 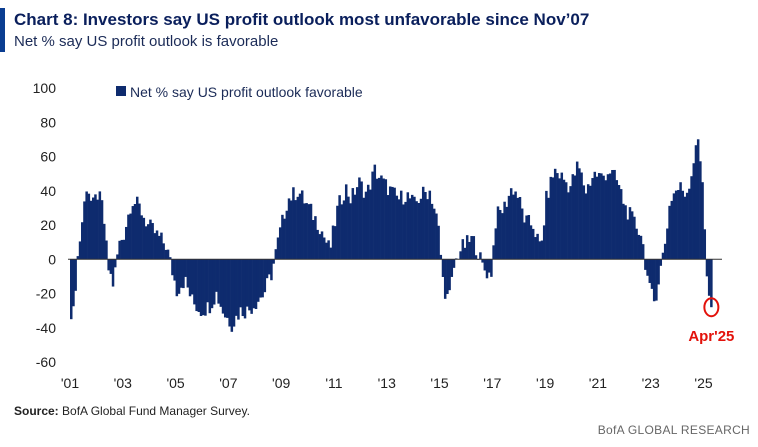 What do you see at coordinates (228, 383) in the screenshot?
I see `x-tick-label: '07` at bounding box center [228, 383].